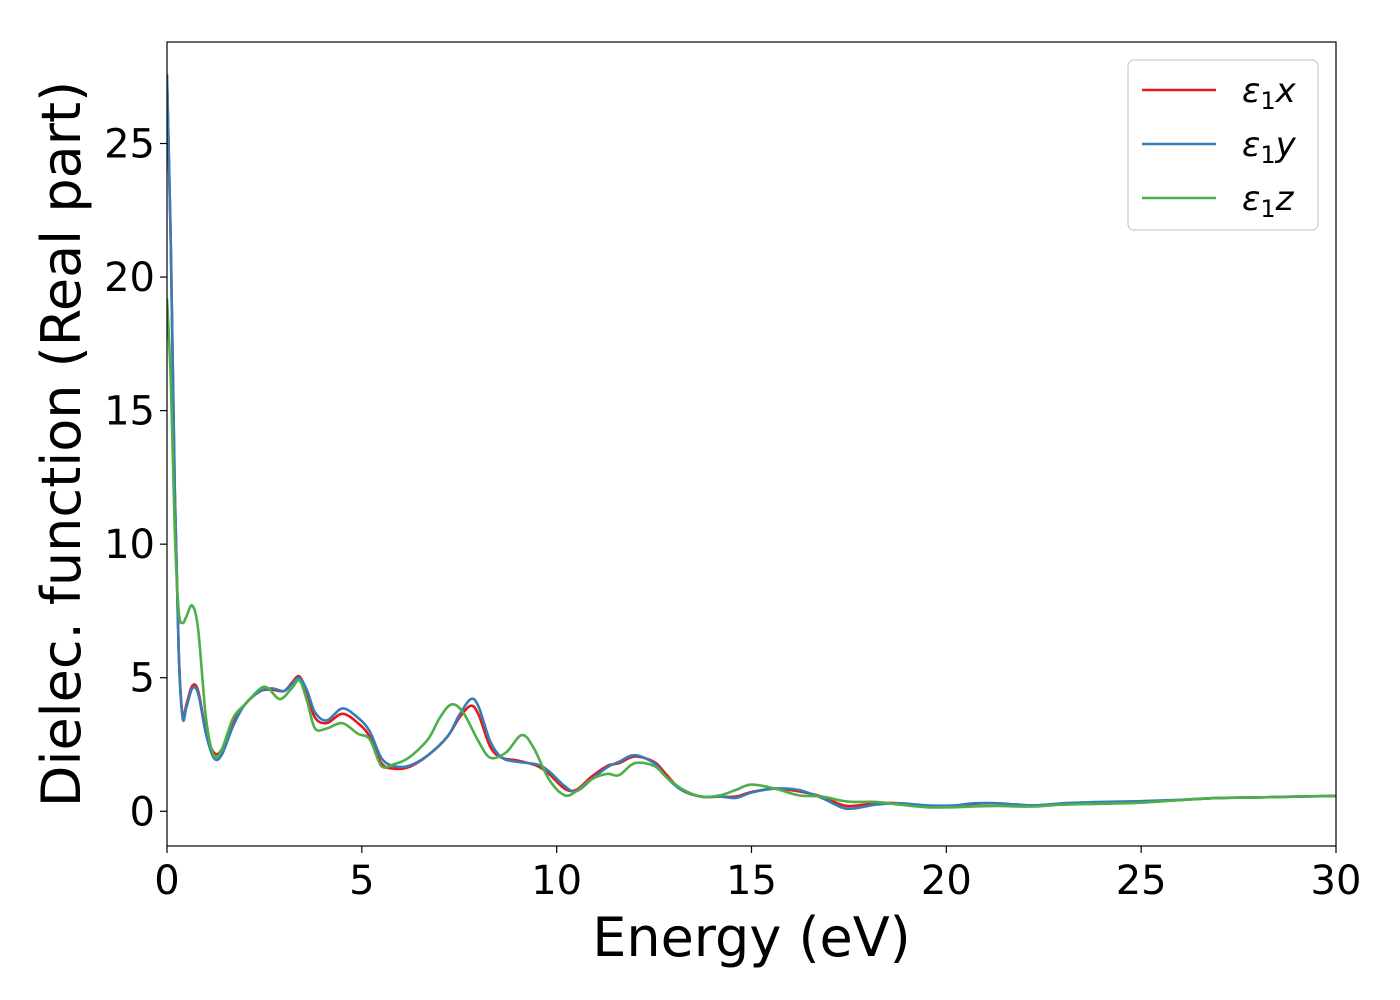  What do you see at coordinates (556, 881) in the screenshot?
I see `x-tick-label: 10` at bounding box center [556, 881].